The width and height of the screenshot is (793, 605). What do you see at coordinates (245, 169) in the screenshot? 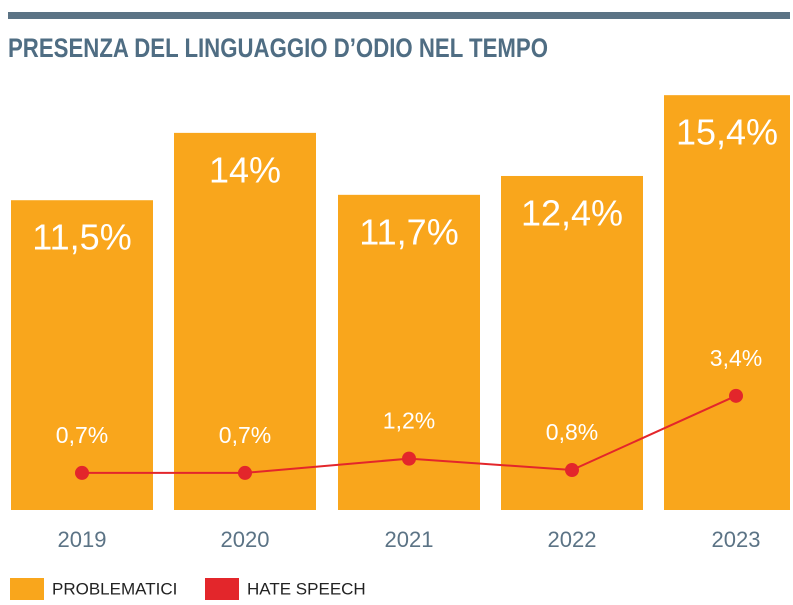
I see `bar-value-label: 14%` at bounding box center [245, 169].